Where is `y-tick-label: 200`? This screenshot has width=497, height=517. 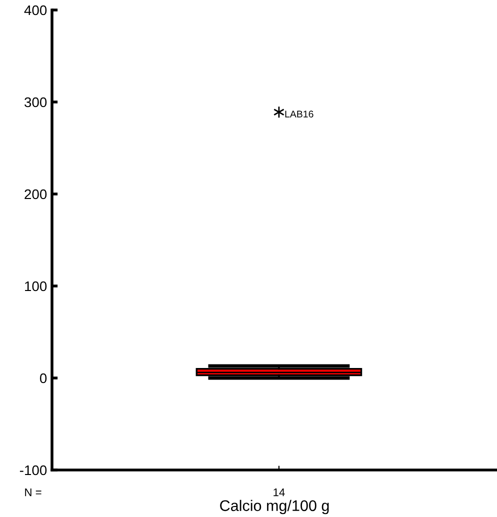 y-tick-label: 200 is located at coordinates (35, 194).